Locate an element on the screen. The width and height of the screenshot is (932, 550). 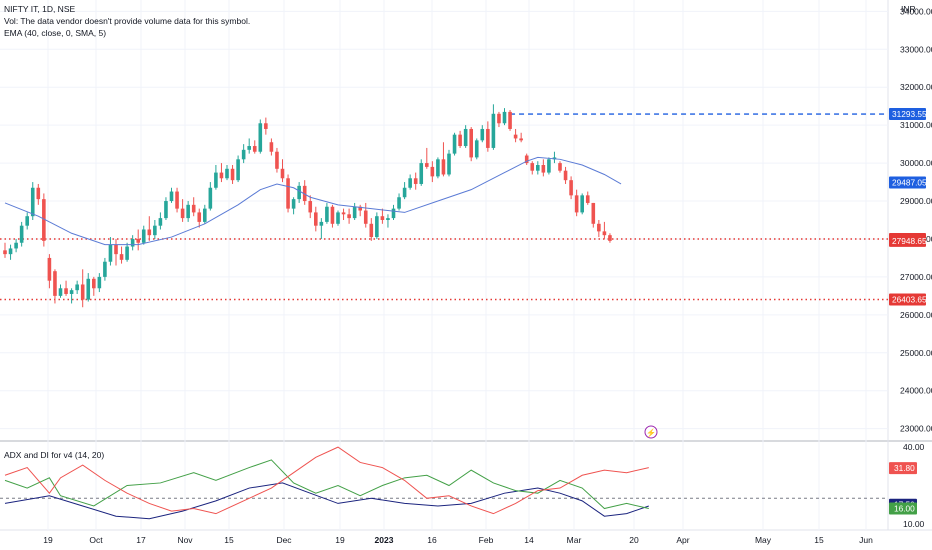
price-badge-label: 26403.65 is located at coordinates (909, 300).